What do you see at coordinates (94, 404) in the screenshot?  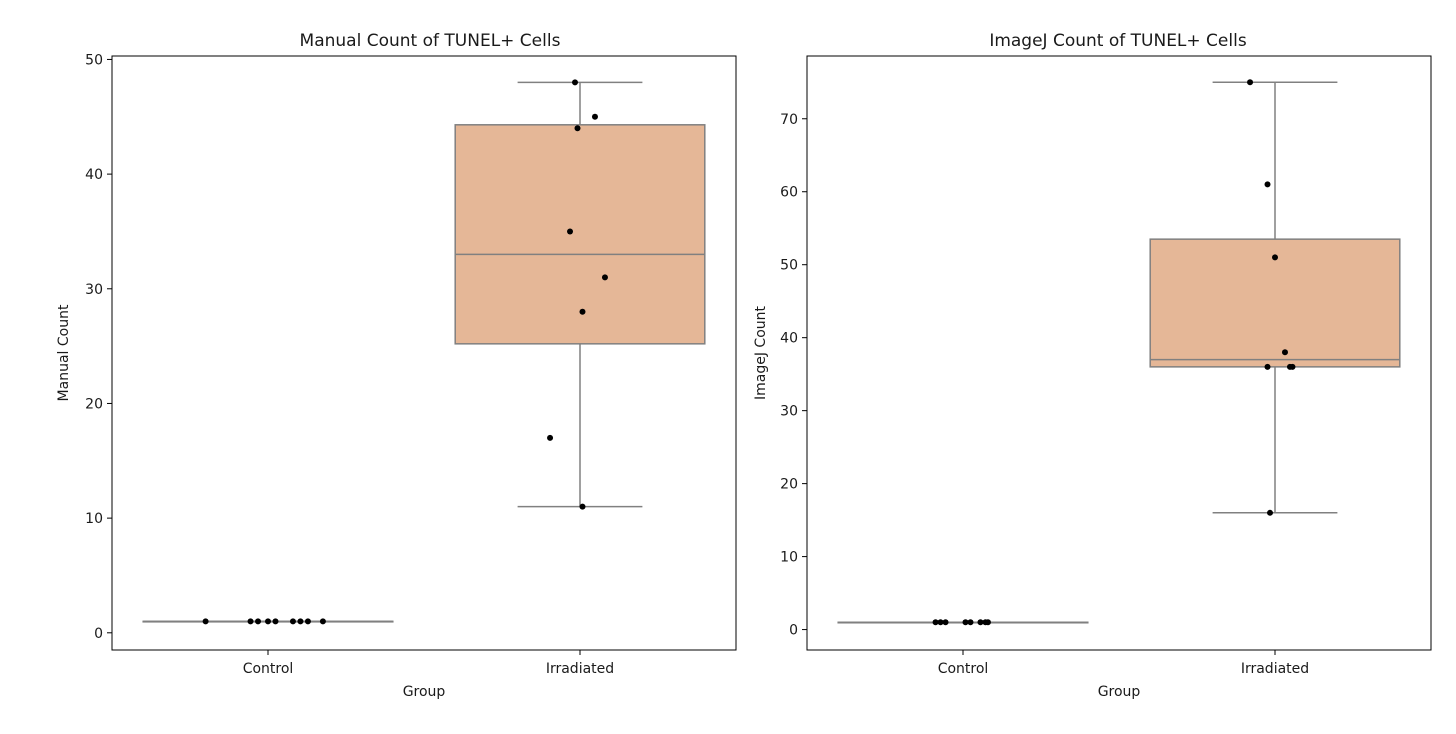 I see `manual-ytick-label: 20` at bounding box center [94, 404].